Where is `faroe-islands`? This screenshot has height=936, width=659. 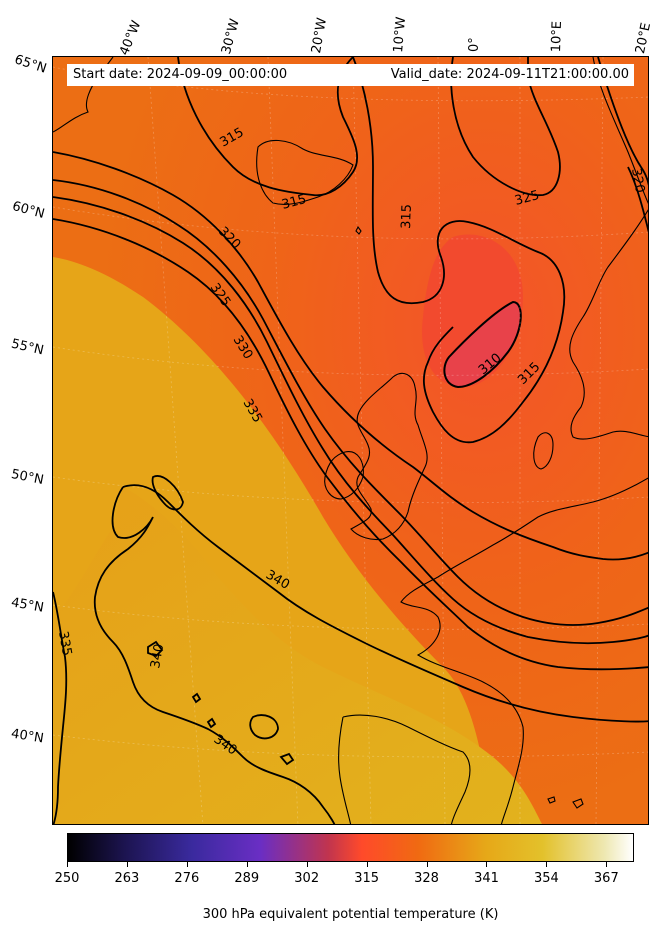 faroe-islands is located at coordinates (358, 230).